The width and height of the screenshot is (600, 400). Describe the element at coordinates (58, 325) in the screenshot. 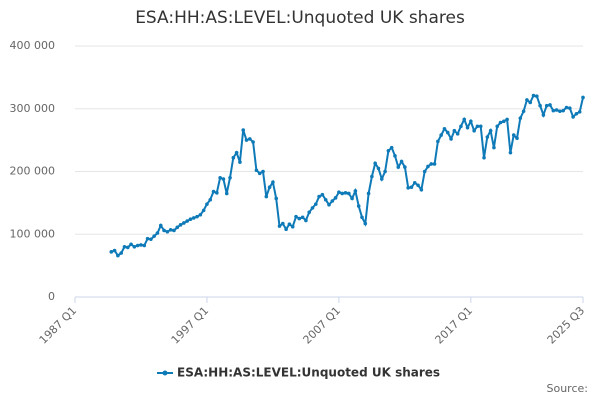

I see `x-tick-label: 1987 Q1` at that location.